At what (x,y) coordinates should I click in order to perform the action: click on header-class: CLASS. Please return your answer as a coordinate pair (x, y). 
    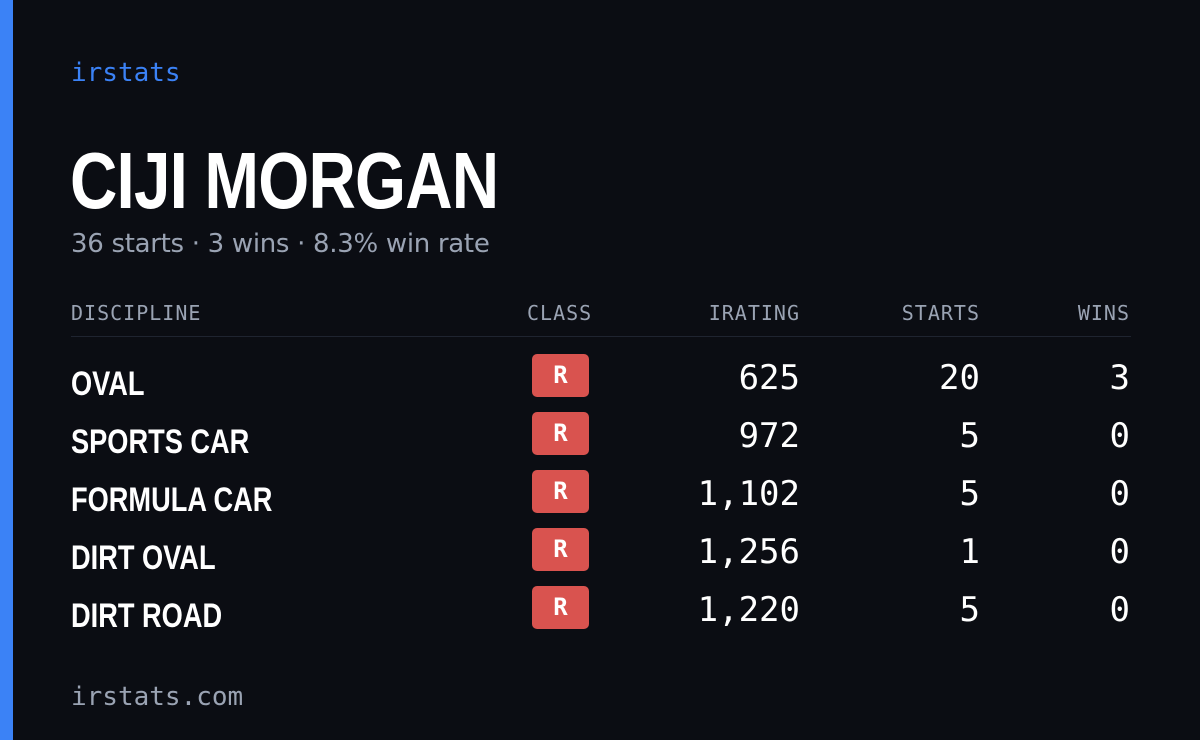
    Looking at the image, I should click on (560, 313).